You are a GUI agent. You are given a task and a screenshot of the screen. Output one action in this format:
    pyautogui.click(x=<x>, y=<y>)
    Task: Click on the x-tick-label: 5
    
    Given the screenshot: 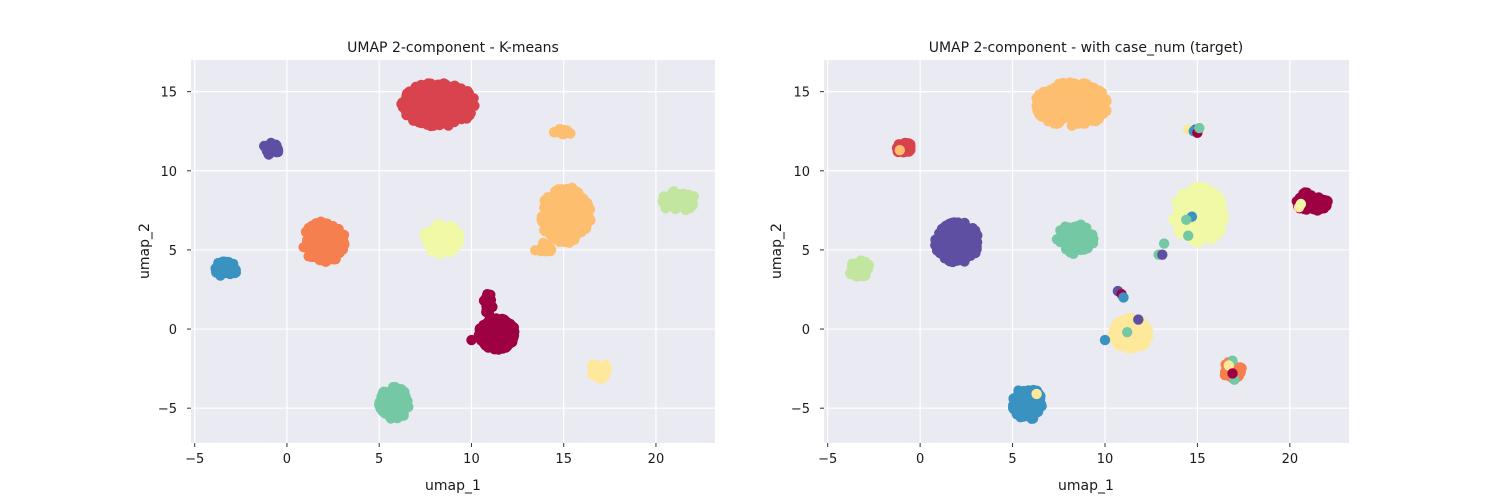 What is the action you would take?
    pyautogui.click(x=1012, y=459)
    